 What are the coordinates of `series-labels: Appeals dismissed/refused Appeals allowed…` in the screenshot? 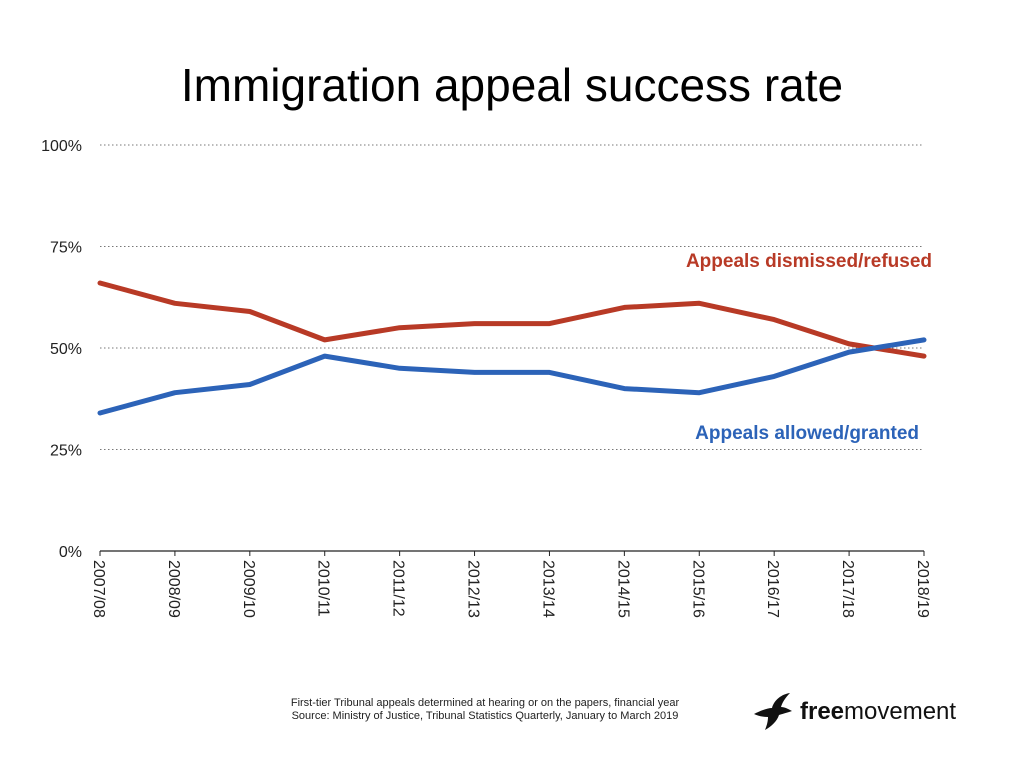 It's located at (809, 347).